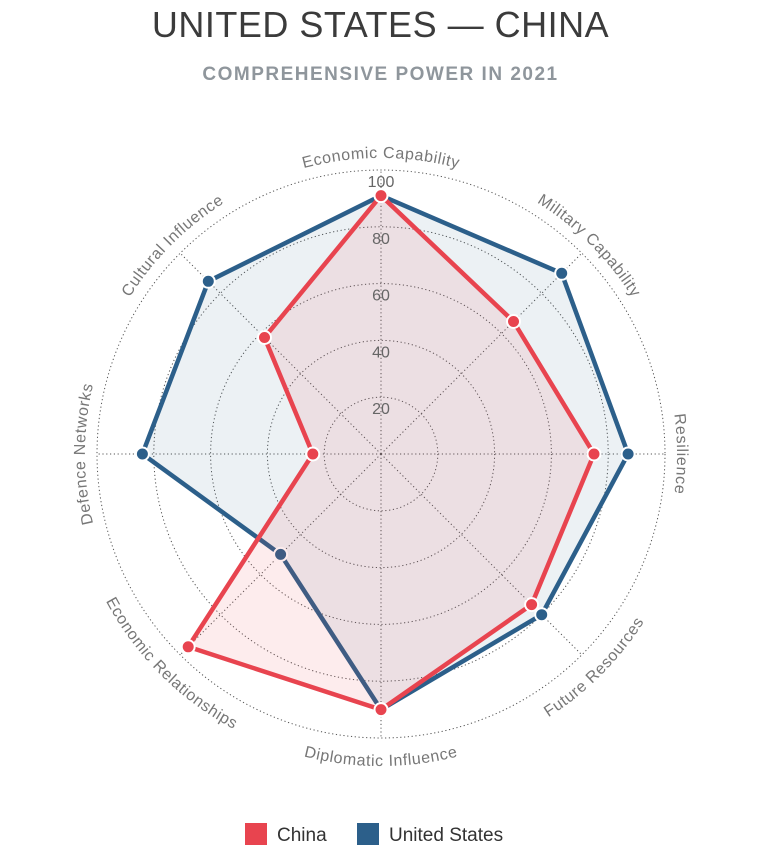 Image resolution: width=761 pixels, height=866 pixels. What do you see at coordinates (562, 273) in the screenshot?
I see `point-united-states-military-capability` at bounding box center [562, 273].